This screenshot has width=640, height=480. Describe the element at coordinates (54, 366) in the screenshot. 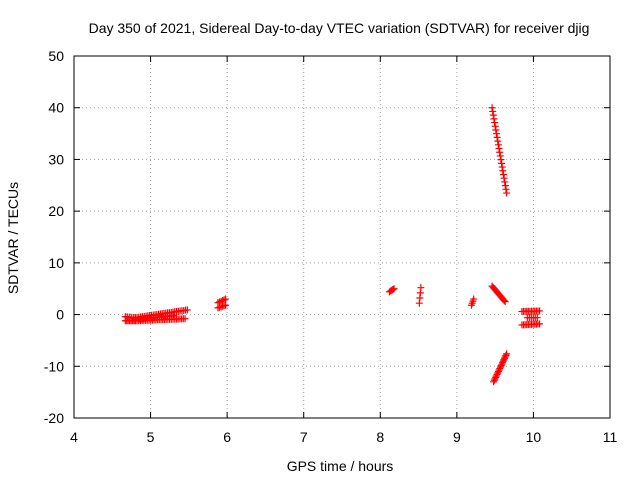

I see `y-tick-label: -10` at that location.